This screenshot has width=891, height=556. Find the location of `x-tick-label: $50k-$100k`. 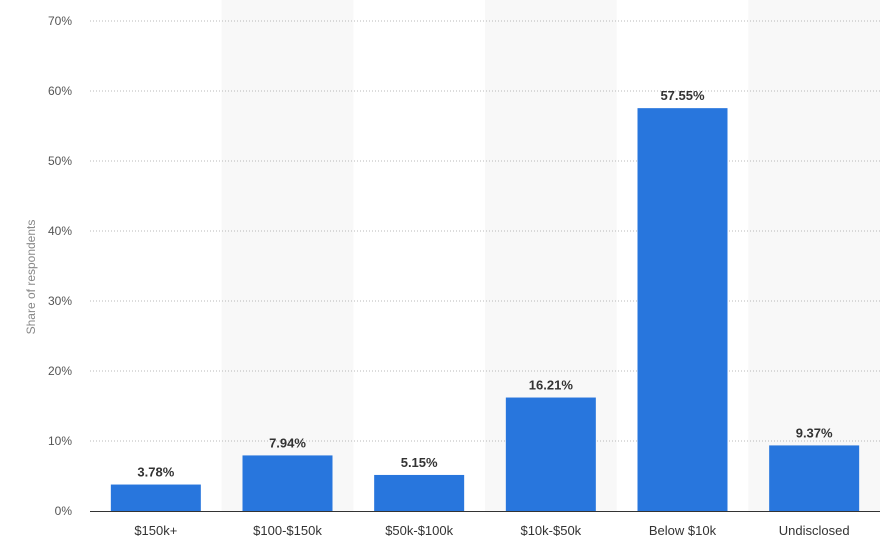

x-tick-label: $50k-$100k is located at coordinates (419, 530).